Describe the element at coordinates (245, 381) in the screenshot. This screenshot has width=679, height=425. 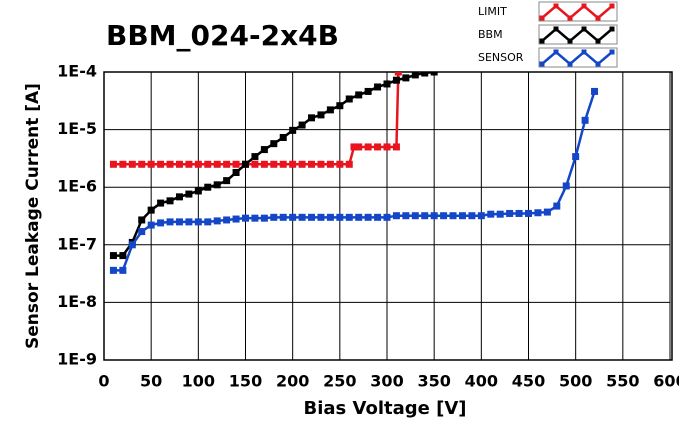
I see `x-tick-label: 150` at that location.